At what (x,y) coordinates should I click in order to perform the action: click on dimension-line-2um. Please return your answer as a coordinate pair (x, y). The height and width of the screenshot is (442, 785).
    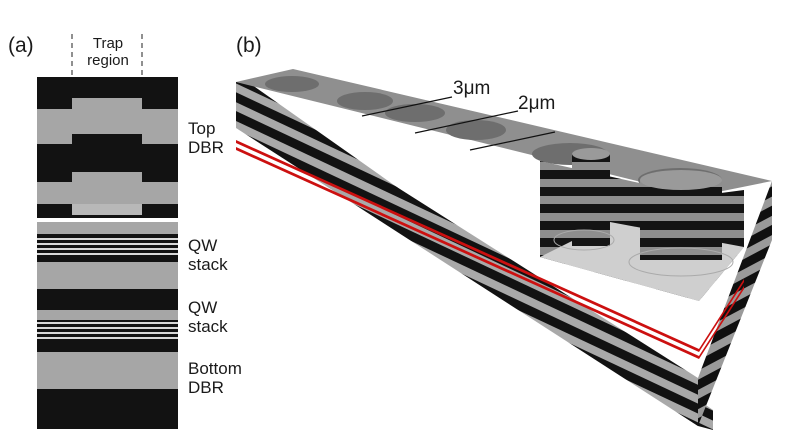
    Looking at the image, I should click on (466, 122).